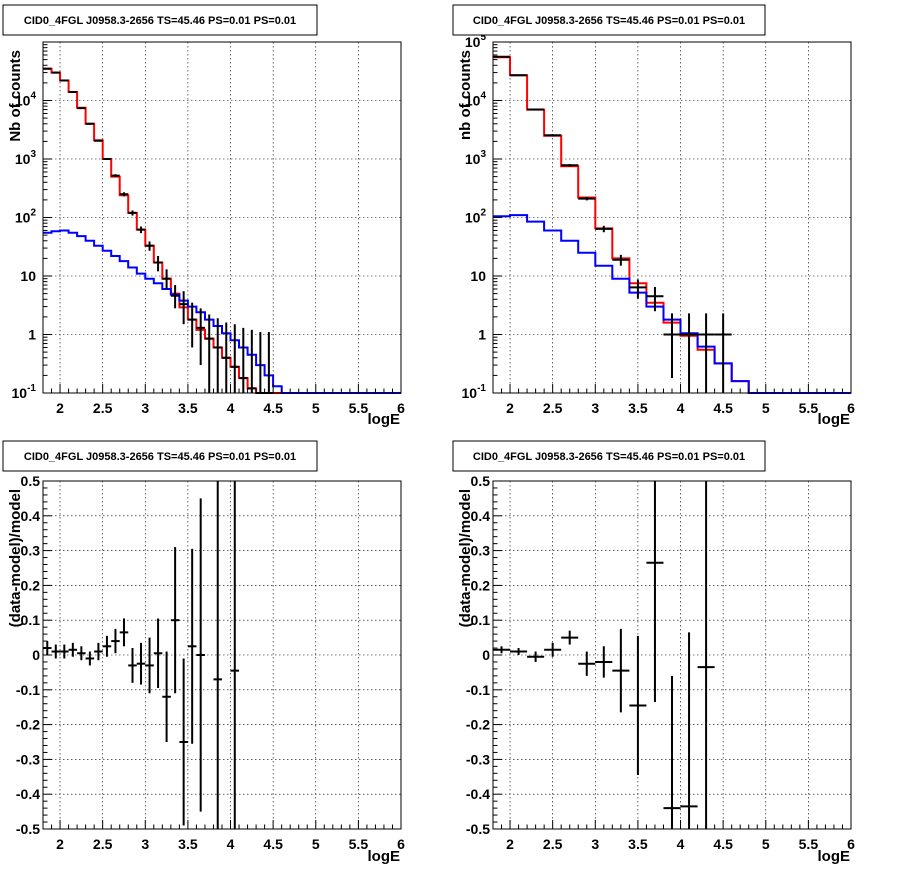 This screenshot has height=875, width=898. I want to click on y-tick-label: -0.5, so click(28, 829).